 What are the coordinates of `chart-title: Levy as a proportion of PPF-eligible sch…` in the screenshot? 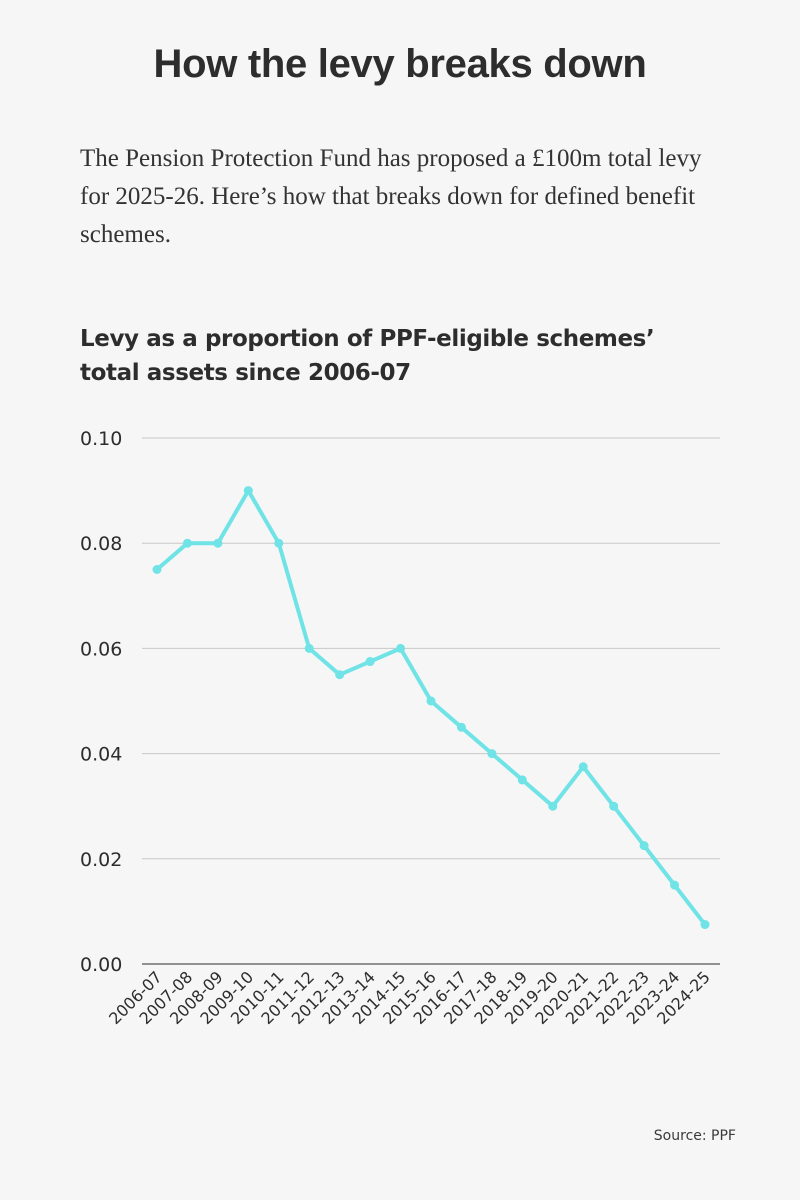 It's located at (367, 356).